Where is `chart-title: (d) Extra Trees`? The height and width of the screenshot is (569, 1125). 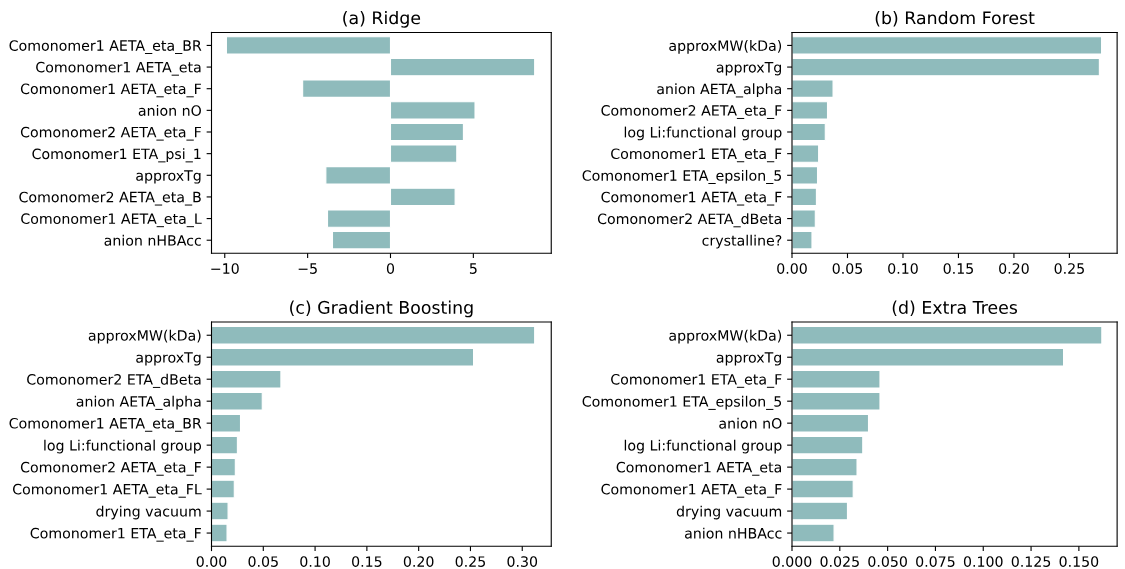
chart-title: (d) Extra Trees is located at coordinates (955, 308).